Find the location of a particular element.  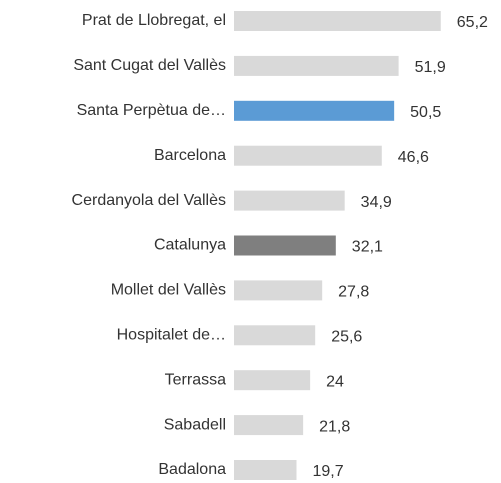

category-label: Sant Cugat del Vallès is located at coordinates (149, 65).